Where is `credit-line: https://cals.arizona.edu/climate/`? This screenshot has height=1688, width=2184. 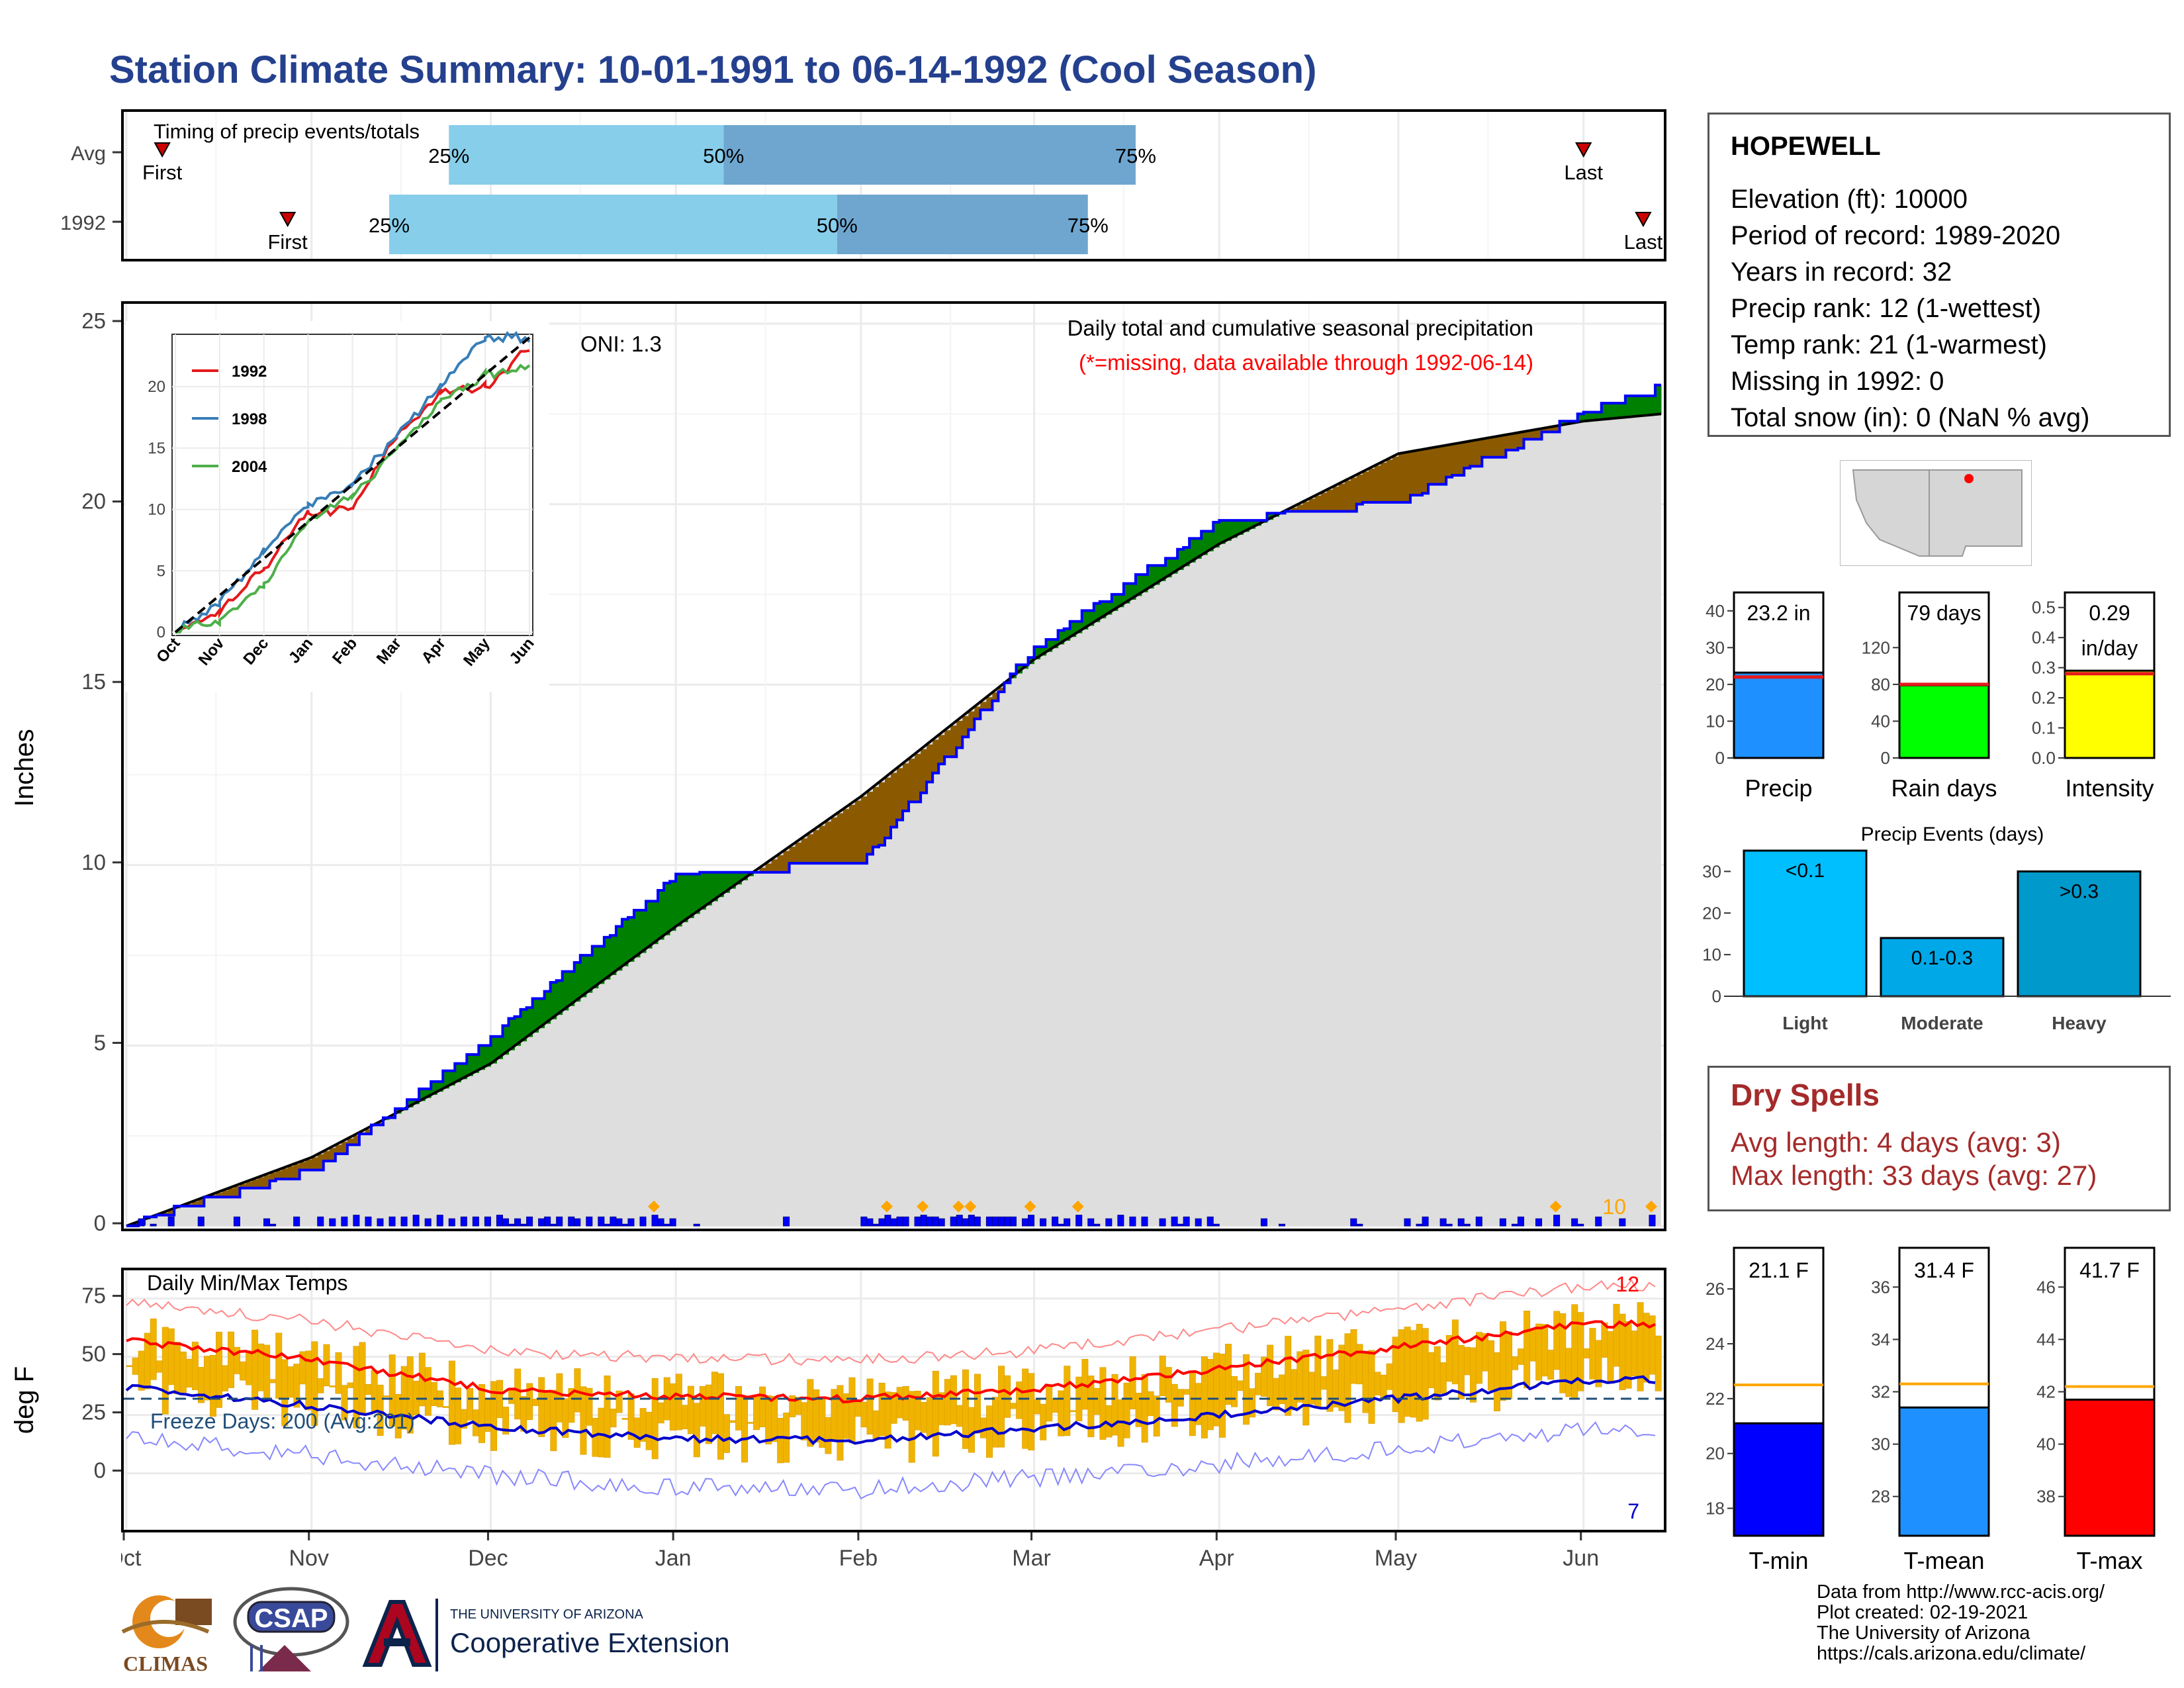
credit-line: https://cals.arizona.edu/climate/ is located at coordinates (1951, 1653).